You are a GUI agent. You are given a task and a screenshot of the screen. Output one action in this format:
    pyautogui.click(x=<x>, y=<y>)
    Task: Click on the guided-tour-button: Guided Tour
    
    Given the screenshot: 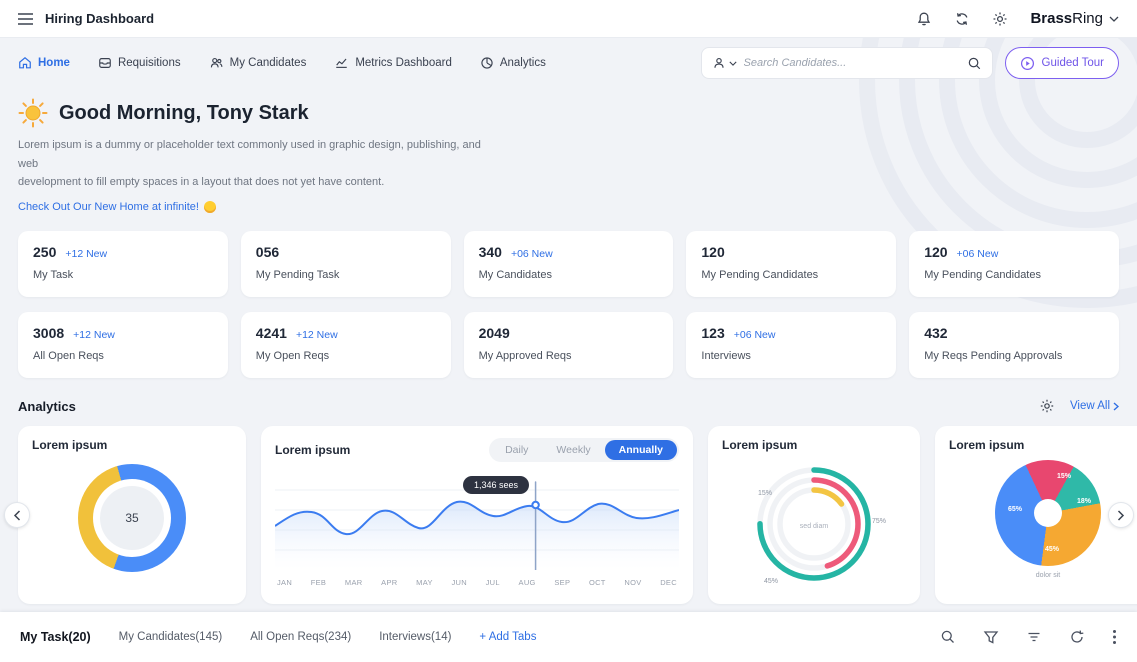 What is the action you would take?
    pyautogui.click(x=1061, y=63)
    